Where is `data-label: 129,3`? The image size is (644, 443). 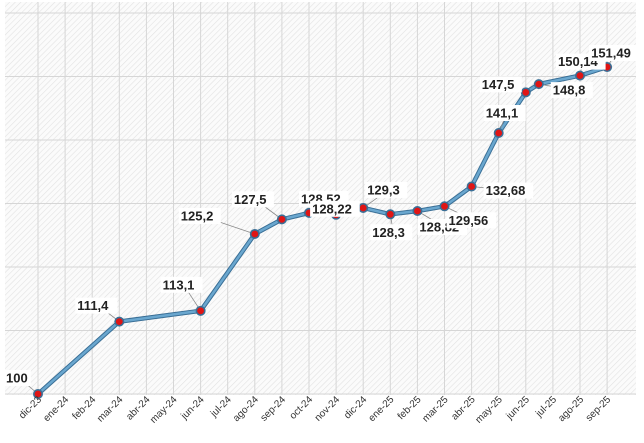 data-label: 129,3 is located at coordinates (383, 189).